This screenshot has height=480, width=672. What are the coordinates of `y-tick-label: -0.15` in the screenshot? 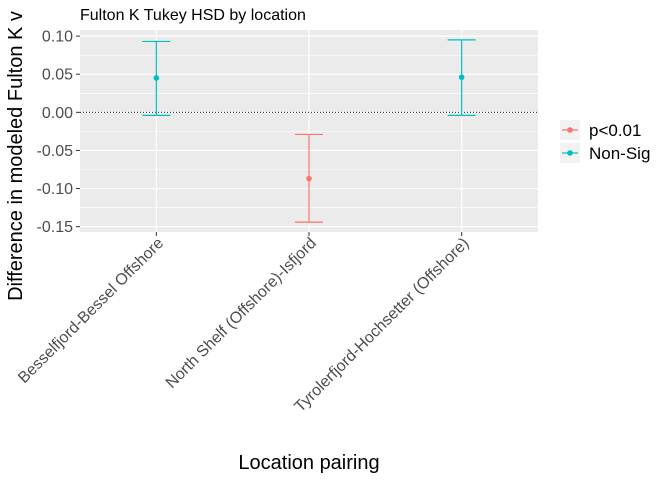 It's located at (55, 227).